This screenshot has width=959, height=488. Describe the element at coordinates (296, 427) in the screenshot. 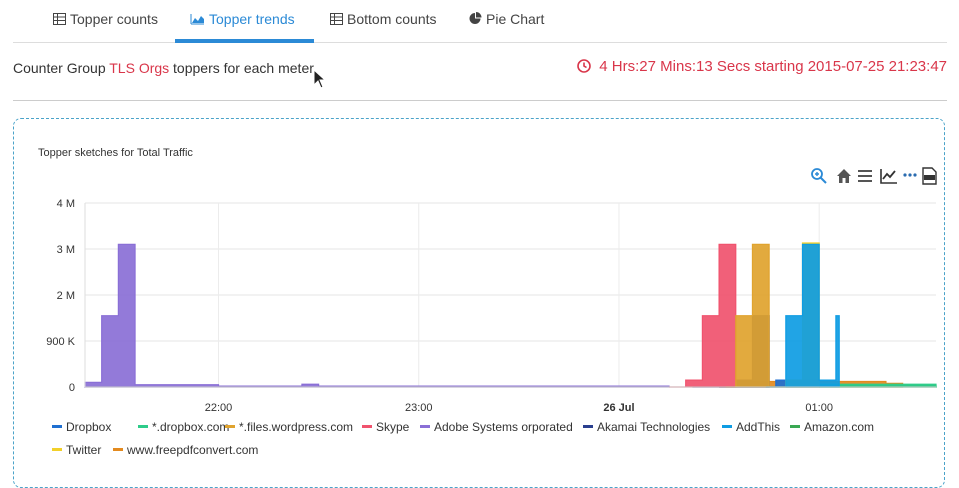

I see `legend-label: *.files.wordpress.com` at that location.